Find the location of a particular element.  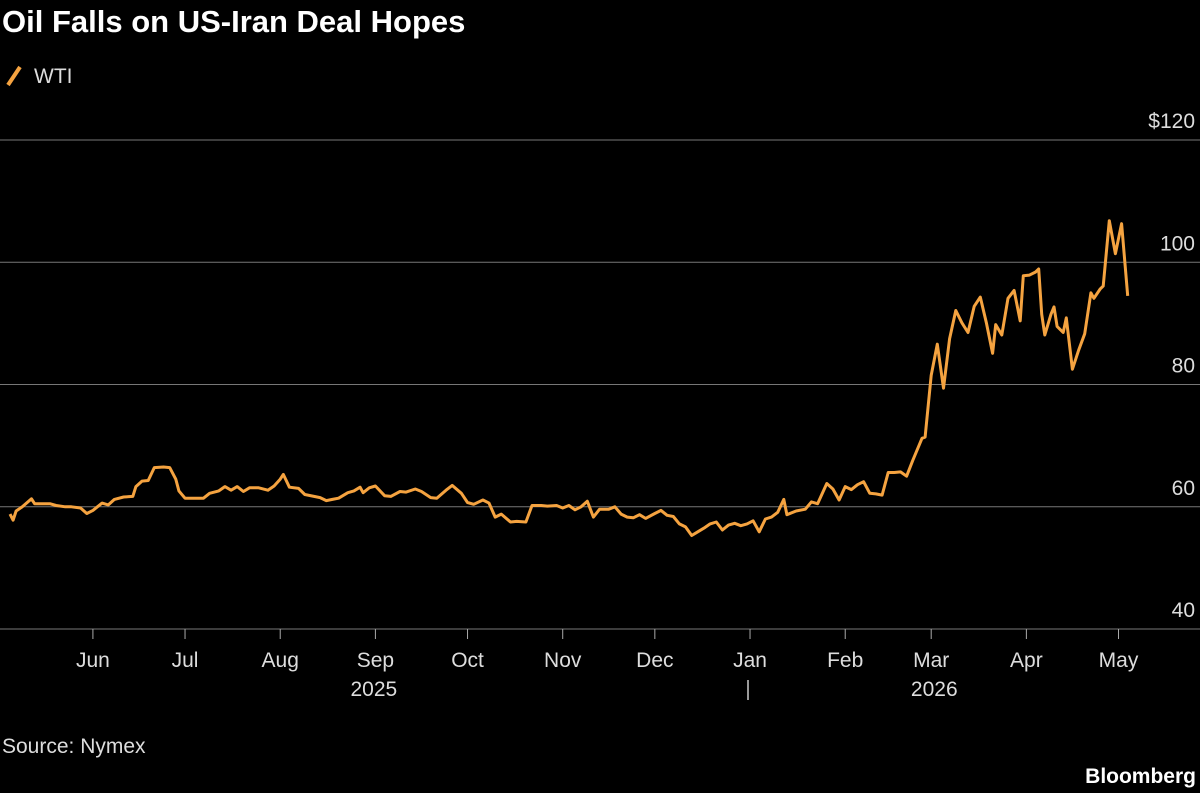

x-tick-label: Apr is located at coordinates (1026, 660).